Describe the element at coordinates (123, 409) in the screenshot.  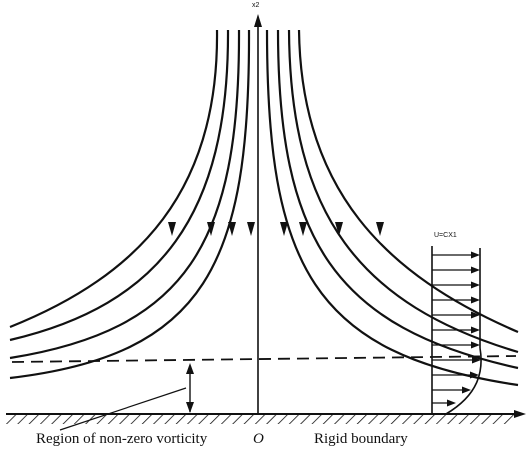
I see `region-label-leader` at that location.